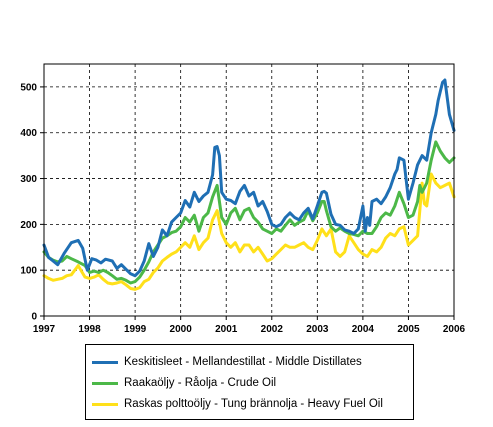 This screenshot has width=493, height=427. Describe the element at coordinates (317, 329) in the screenshot. I see `x-tick-label: 2003` at that location.